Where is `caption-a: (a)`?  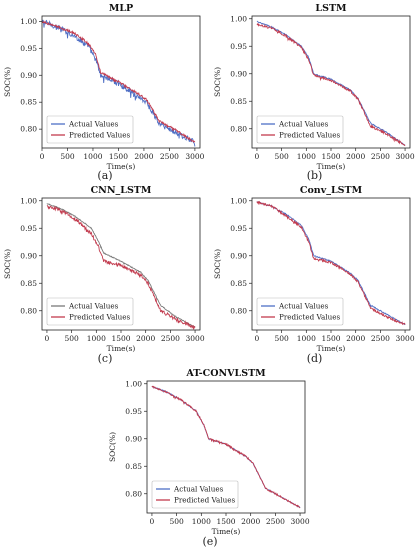 caption-a: (a) is located at coordinates (105, 175).